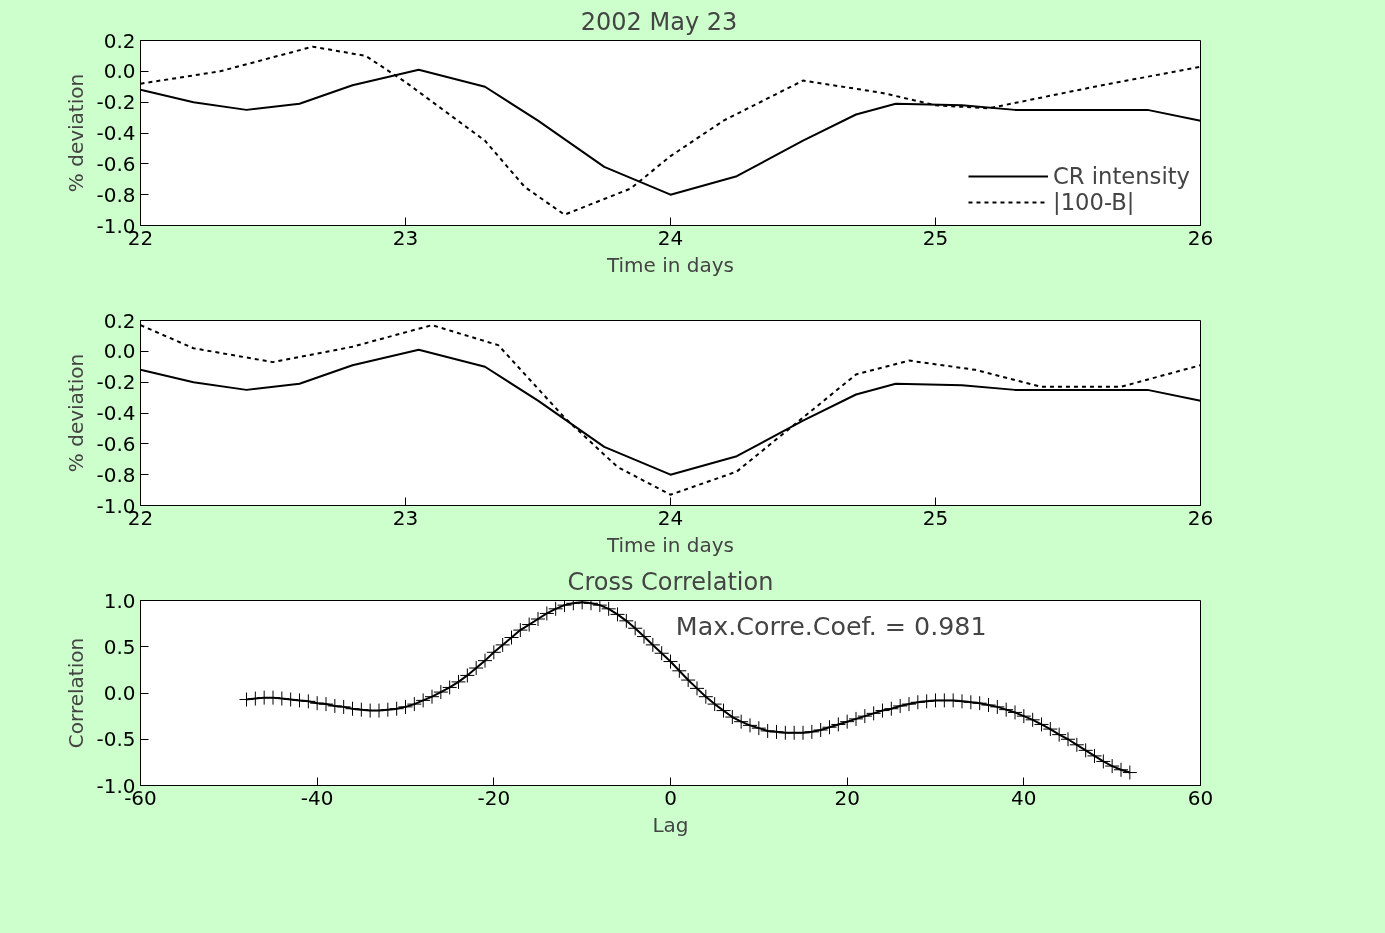 This screenshot has height=933, width=1385. Describe the element at coordinates (659, 21) in the screenshot. I see `chart-title: 2002 May 23` at that location.